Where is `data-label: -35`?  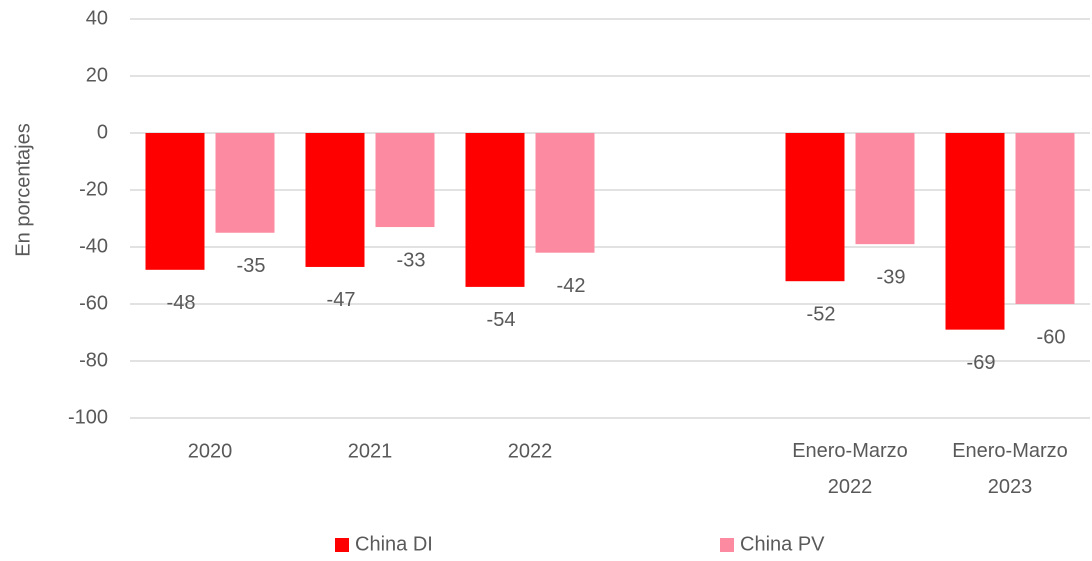 data-label: -35 is located at coordinates (251, 266).